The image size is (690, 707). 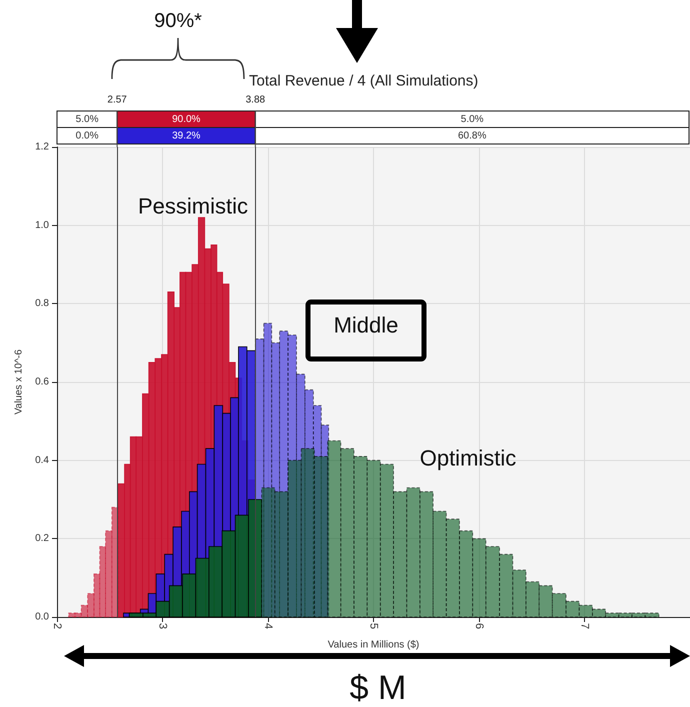 I want to click on x-tick-label: 3, so click(x=162, y=626).